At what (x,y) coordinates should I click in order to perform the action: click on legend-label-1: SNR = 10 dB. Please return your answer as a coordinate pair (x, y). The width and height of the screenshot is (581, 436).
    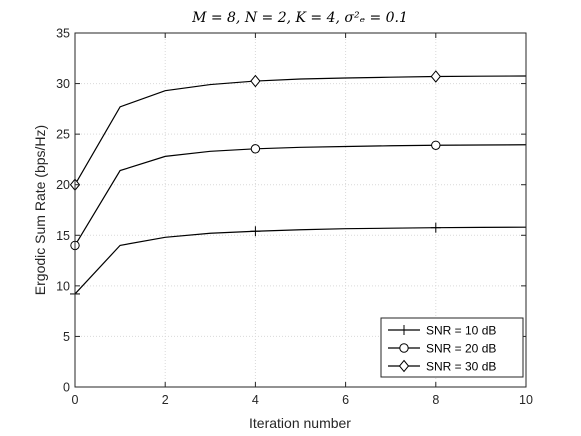
    Looking at the image, I should click on (461, 331).